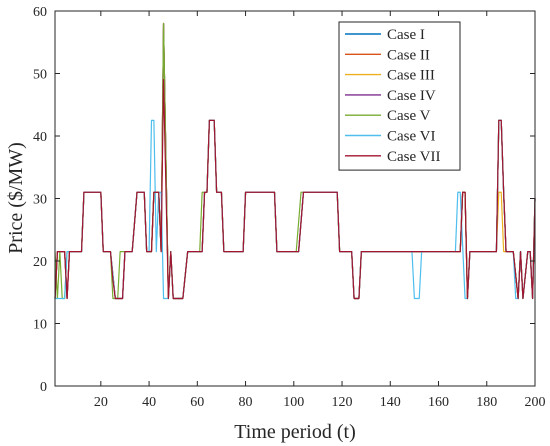 The image size is (550, 446). What do you see at coordinates (16, 198) in the screenshot?
I see `y-axis-title: Price ($/MW)` at bounding box center [16, 198].